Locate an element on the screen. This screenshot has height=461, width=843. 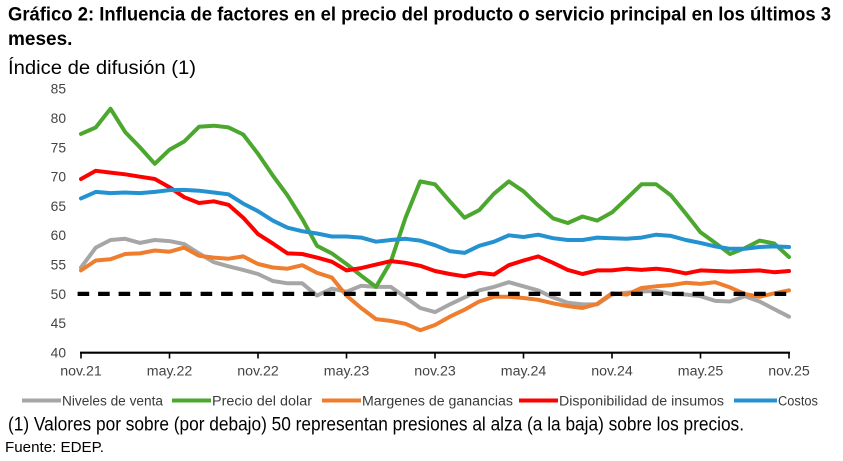
svg-text: may.22 is located at coordinates (170, 372).